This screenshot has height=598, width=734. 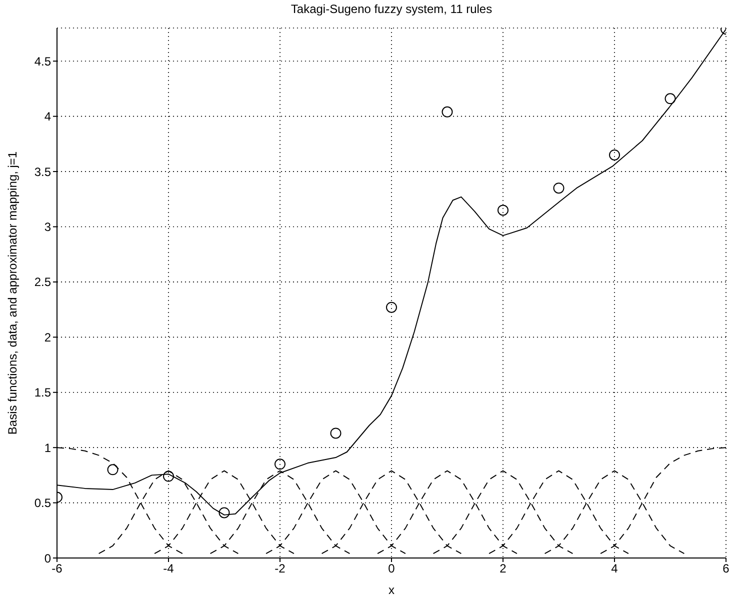 What do you see at coordinates (13, 292) in the screenshot?
I see `y-axis-title: Basis functions, data, and approximator mapping, j=1` at bounding box center [13, 292].